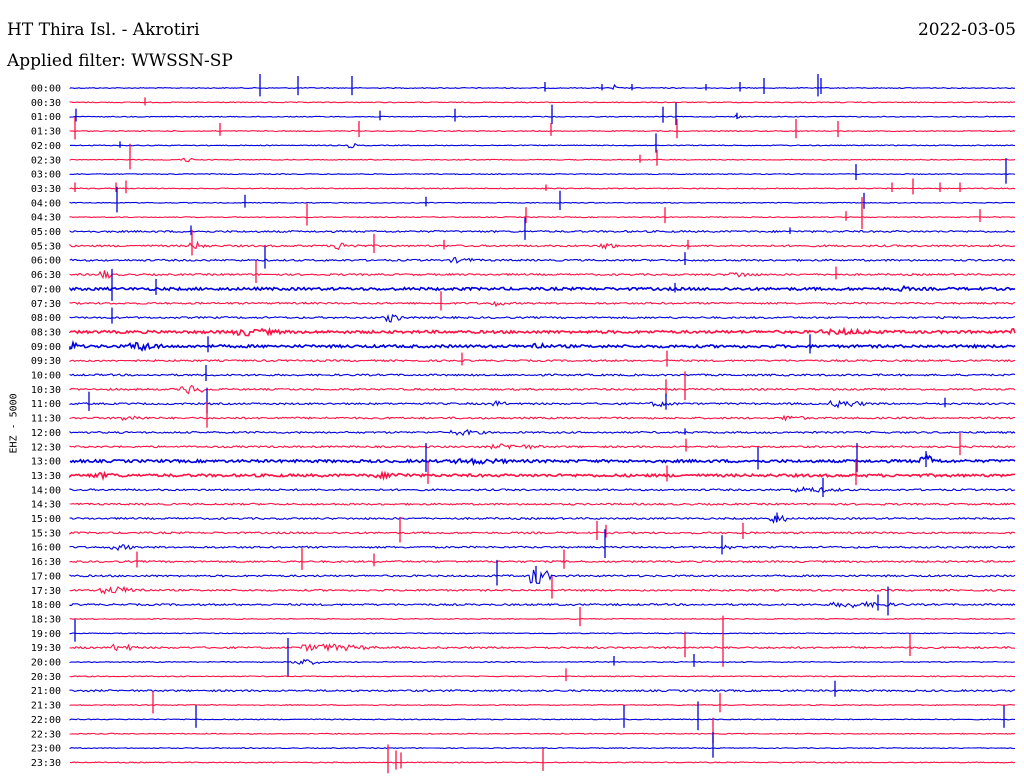 This screenshot has width=1024, height=780. What do you see at coordinates (46, 734) in the screenshot?
I see `row-time-label: 22:30` at bounding box center [46, 734].